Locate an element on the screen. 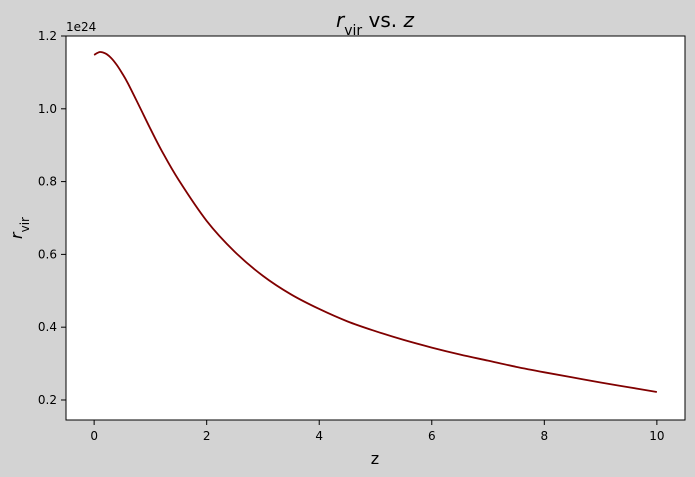 This screenshot has height=477, width=695. x-tick-label: 10 is located at coordinates (656, 436).